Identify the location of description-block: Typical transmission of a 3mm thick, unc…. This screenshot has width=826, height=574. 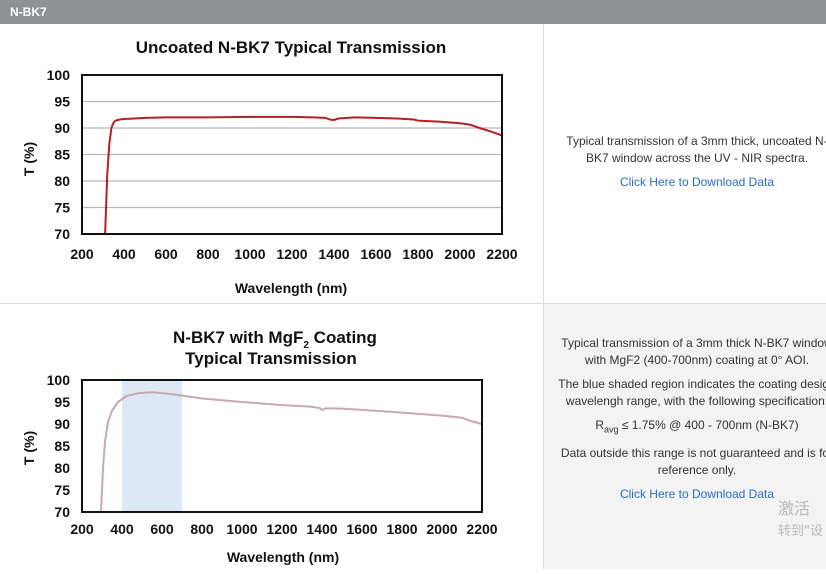
(691, 165).